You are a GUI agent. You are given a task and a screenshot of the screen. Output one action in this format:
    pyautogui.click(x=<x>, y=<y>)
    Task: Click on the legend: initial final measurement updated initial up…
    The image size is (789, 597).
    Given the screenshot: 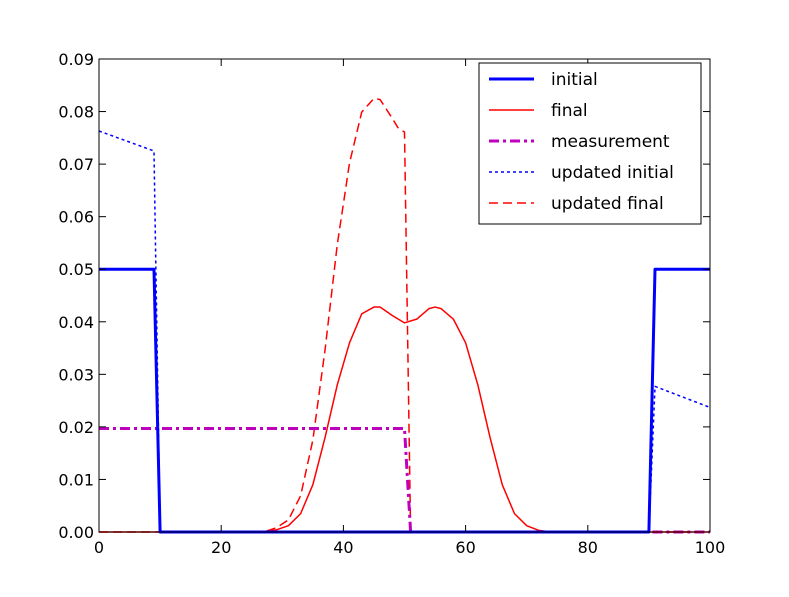 What is the action you would take?
    pyautogui.click(x=590, y=143)
    